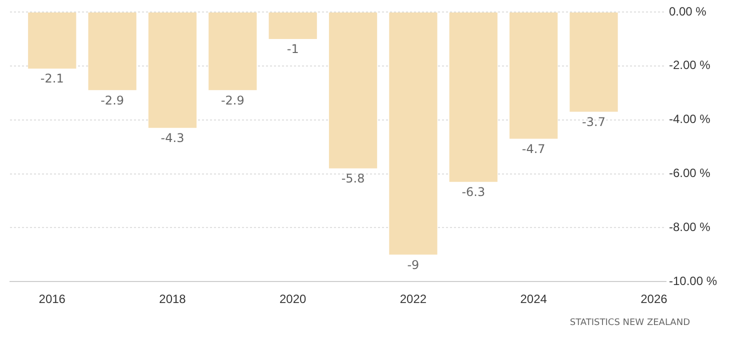 The height and width of the screenshot is (340, 730). I want to click on x-tick-label: 2016, so click(52, 299).